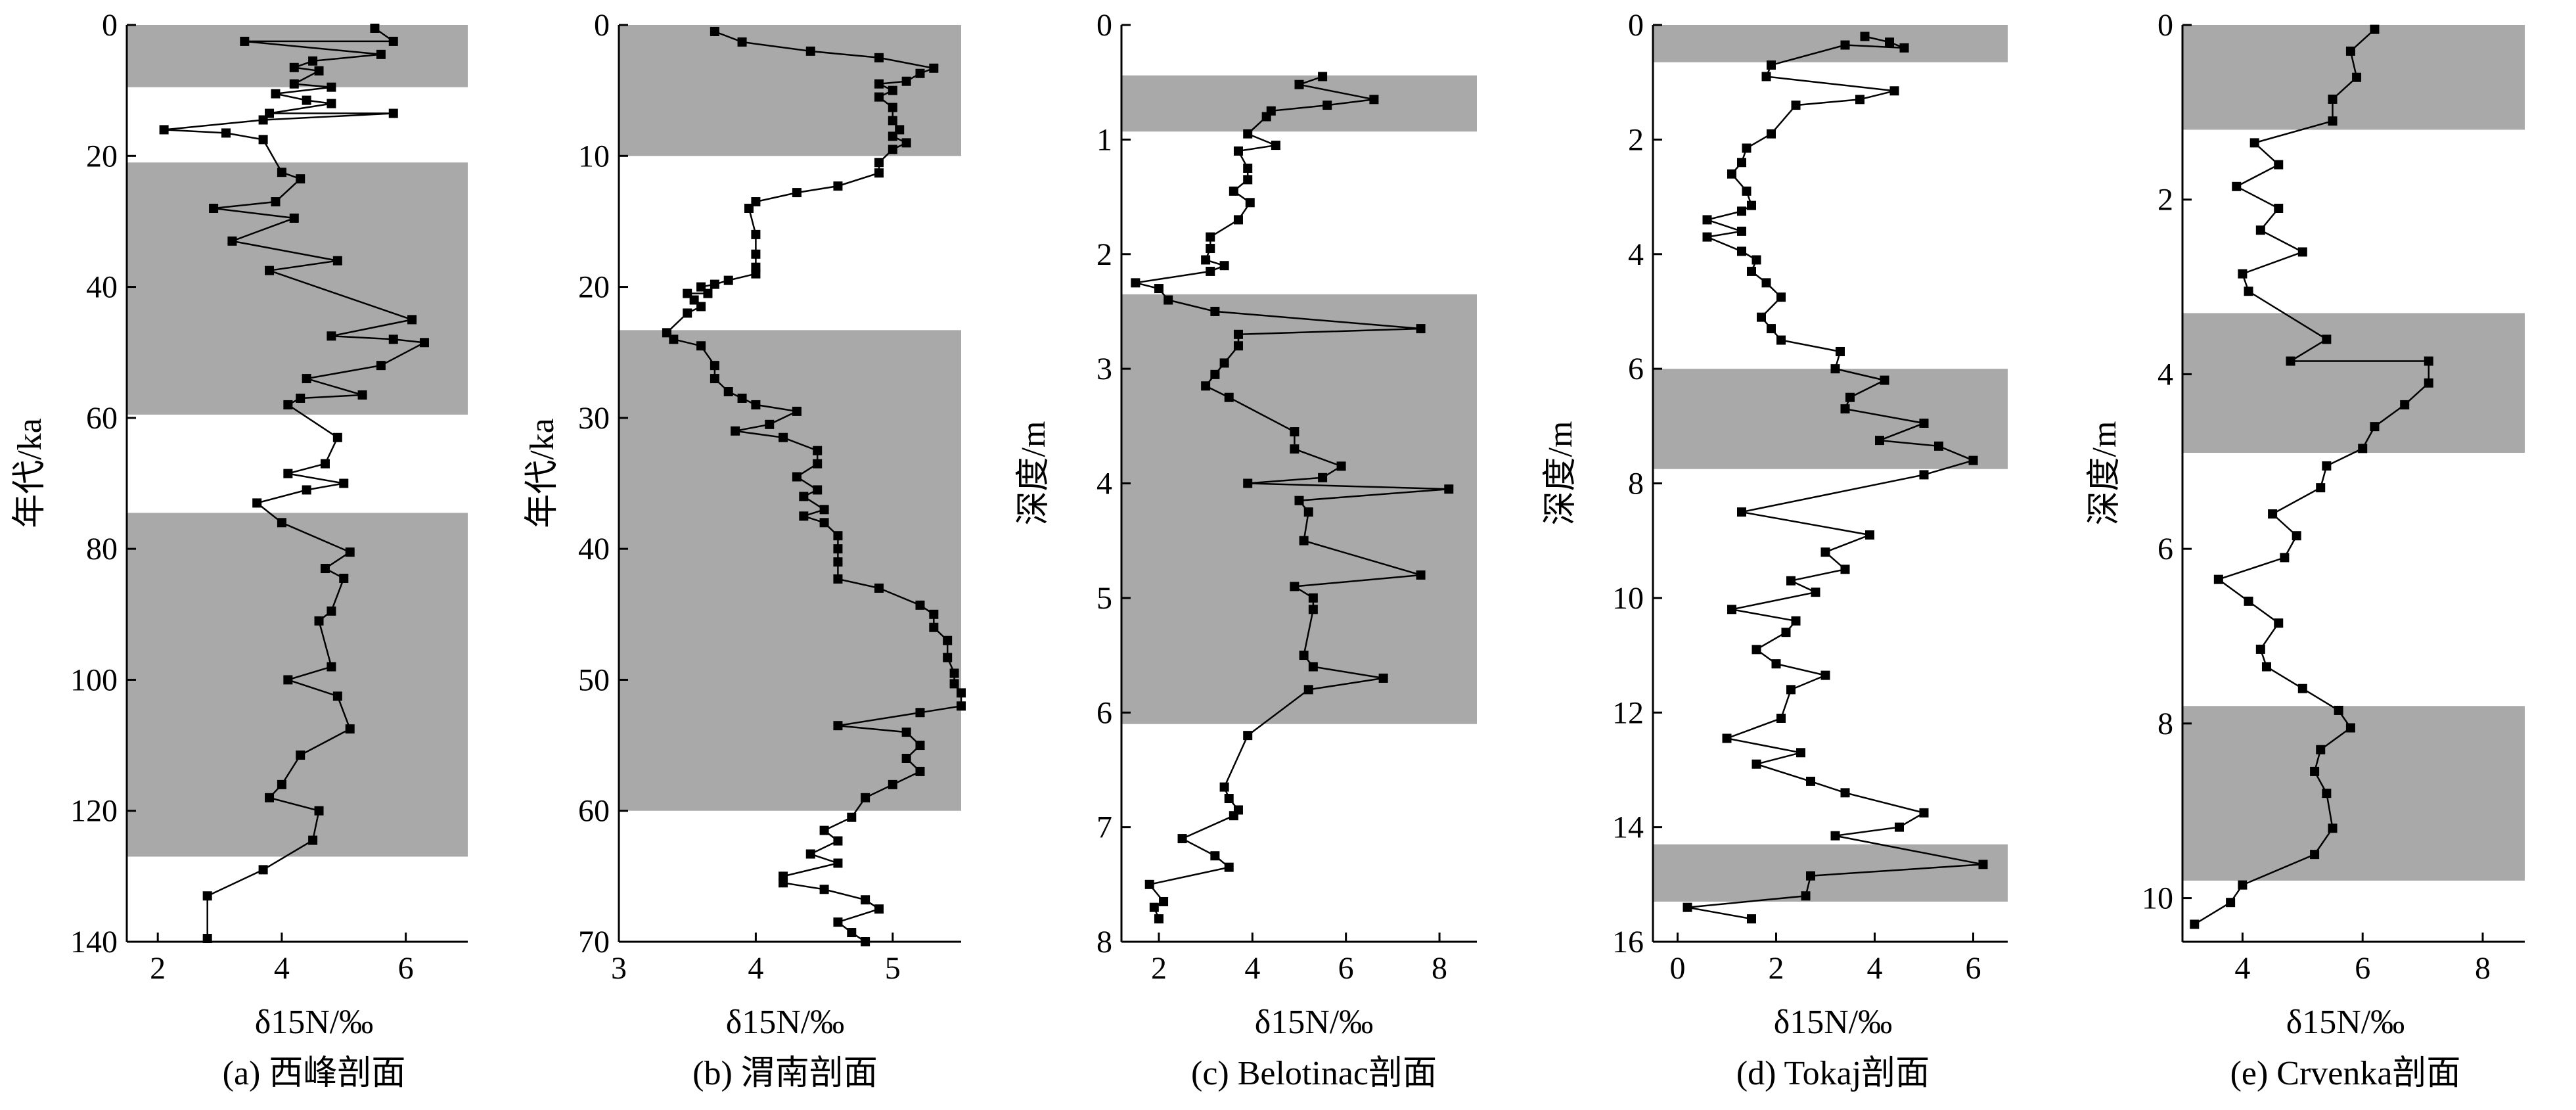 The image size is (2576, 1110). What do you see at coordinates (542, 473) in the screenshot?
I see `ylabel-b: 年代/ka` at bounding box center [542, 473].